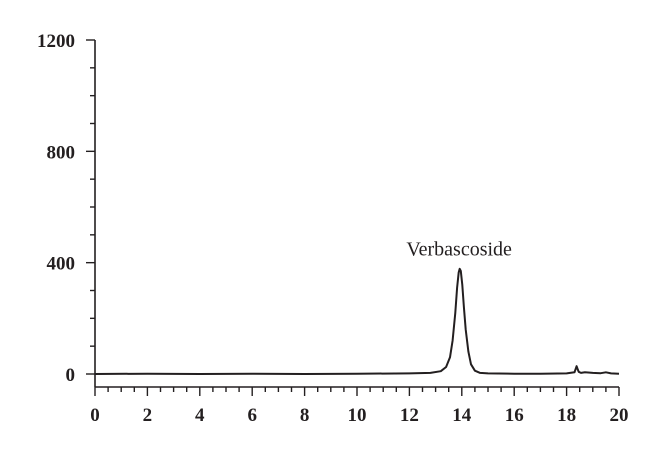 The height and width of the screenshot is (458, 660). I want to click on x-tick-label: 12, so click(409, 415).